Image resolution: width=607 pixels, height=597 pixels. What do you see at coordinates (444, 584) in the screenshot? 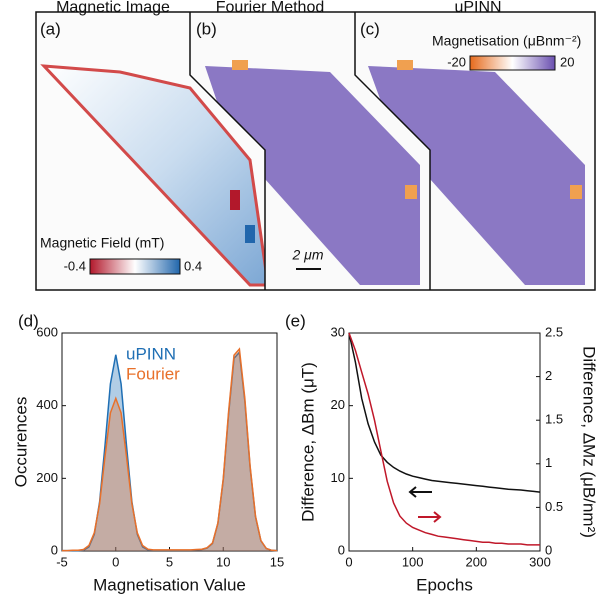
I see `x-axis-title: Epochs` at bounding box center [444, 584].